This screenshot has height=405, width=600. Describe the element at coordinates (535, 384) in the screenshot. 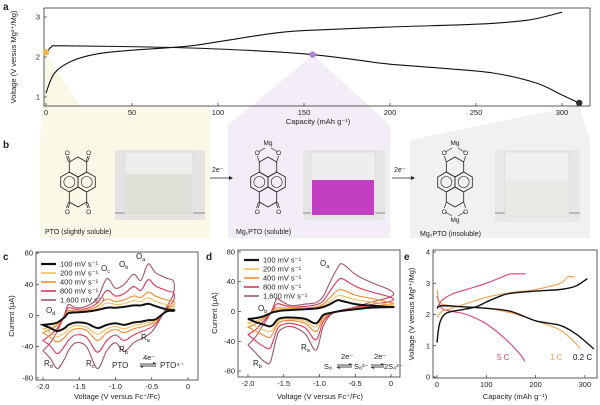

I see `panel-e-xtick-label: 200` at that location.